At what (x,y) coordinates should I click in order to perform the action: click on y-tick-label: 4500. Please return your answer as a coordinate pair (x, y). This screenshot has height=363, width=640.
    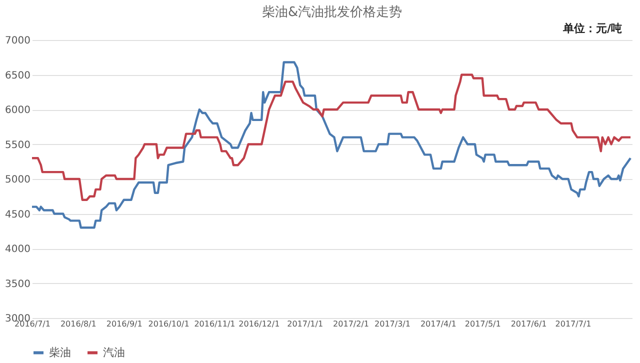
    Looking at the image, I should click on (17, 214).